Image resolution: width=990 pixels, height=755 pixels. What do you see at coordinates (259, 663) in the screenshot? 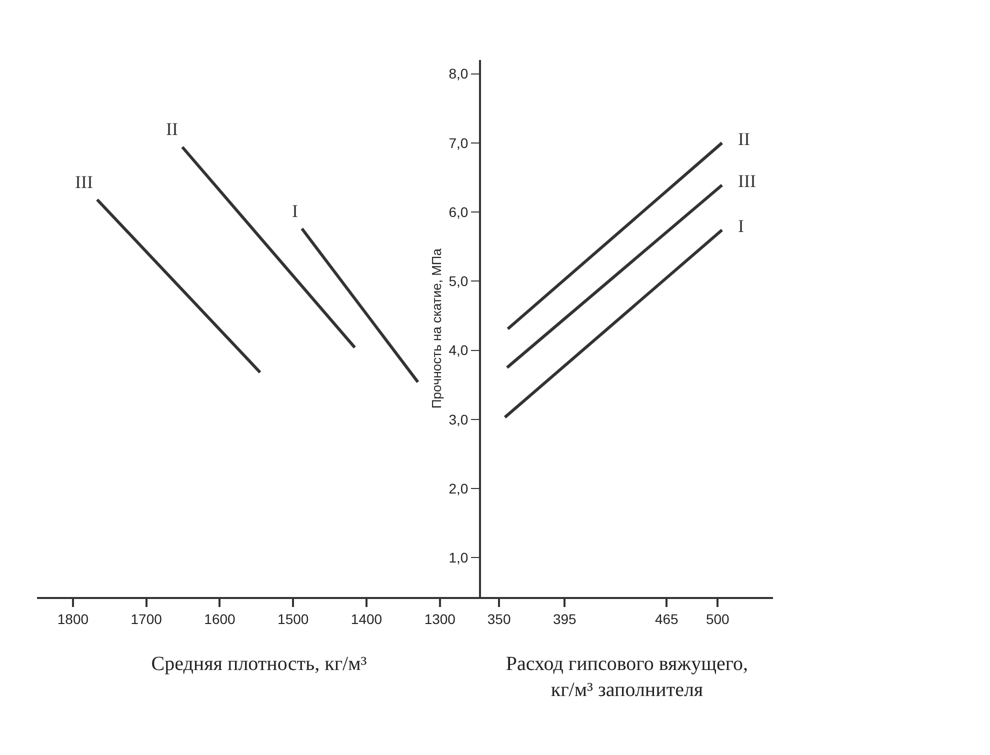
I see `x-axis-title: Средняя плотность, кг/м³` at bounding box center [259, 663].